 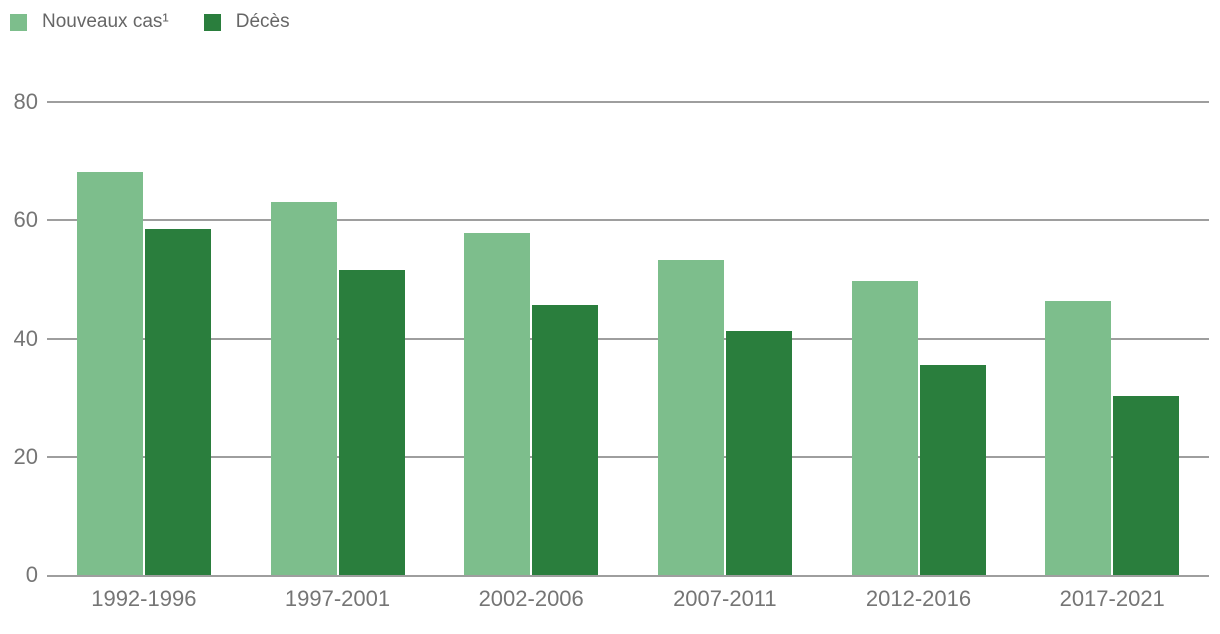 I want to click on bar-deces-2017-2021, so click(x=1146, y=485).